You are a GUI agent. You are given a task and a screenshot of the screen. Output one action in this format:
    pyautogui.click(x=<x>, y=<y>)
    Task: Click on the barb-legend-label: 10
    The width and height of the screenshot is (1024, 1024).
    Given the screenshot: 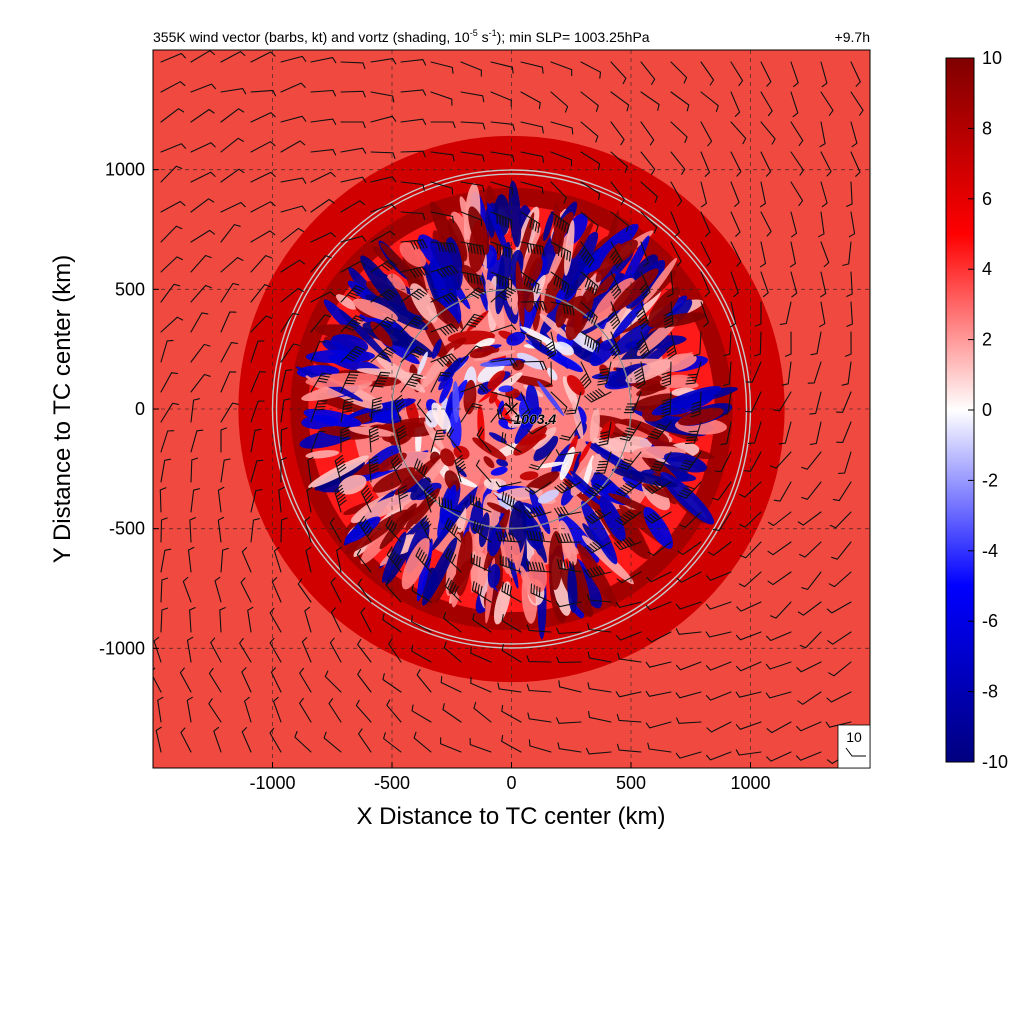 What is the action you would take?
    pyautogui.click(x=854, y=737)
    